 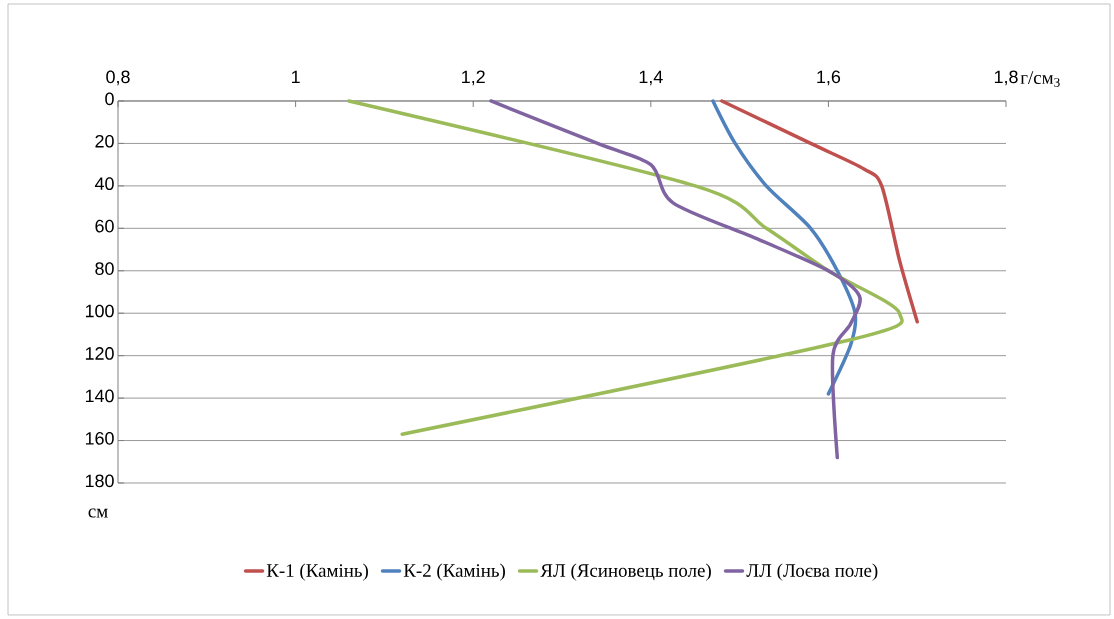 What do you see at coordinates (454, 572) in the screenshot?
I see `legend-label: К-2 (Камінь)` at bounding box center [454, 572].